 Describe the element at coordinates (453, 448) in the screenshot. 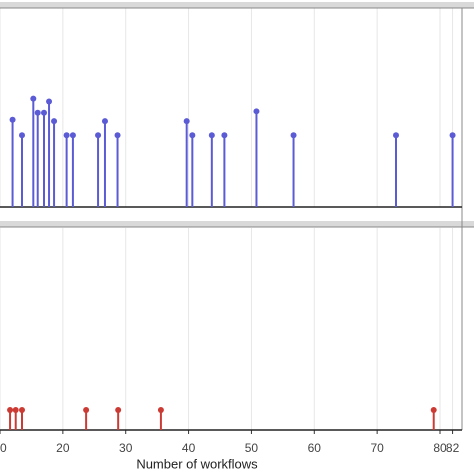

I see `x-tick-label: 82` at that location.